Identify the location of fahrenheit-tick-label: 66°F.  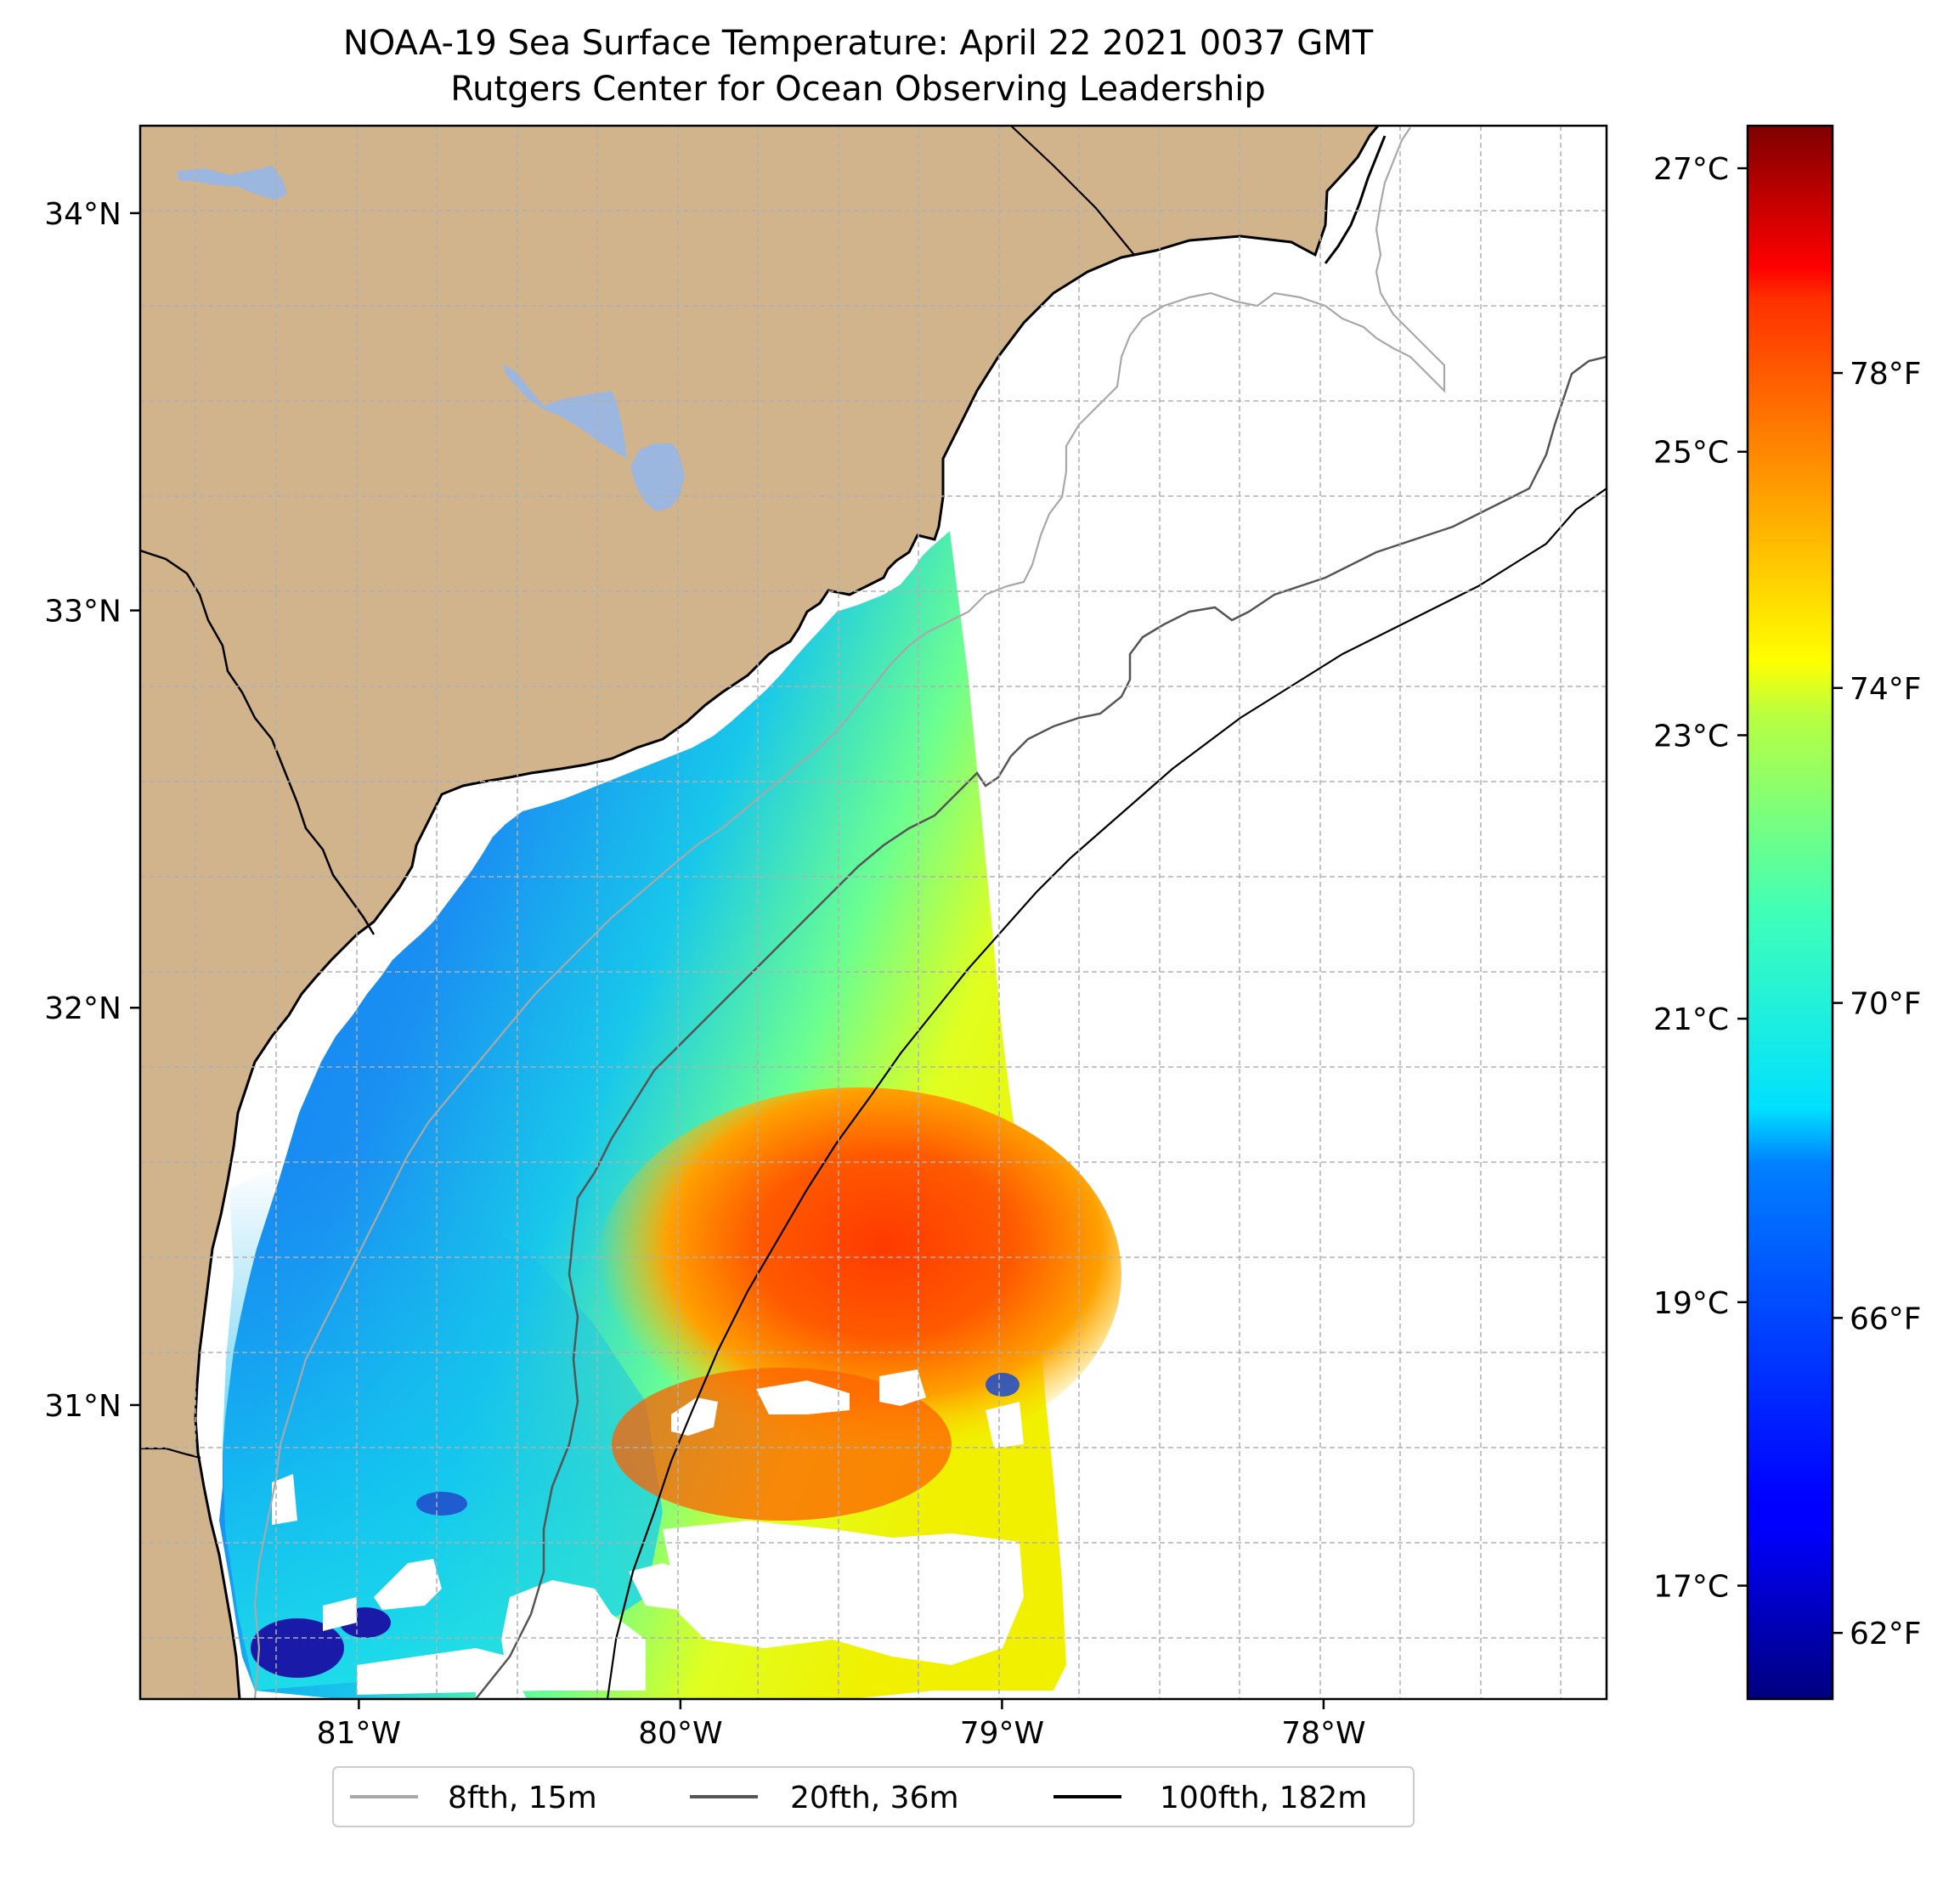
(1886, 1319).